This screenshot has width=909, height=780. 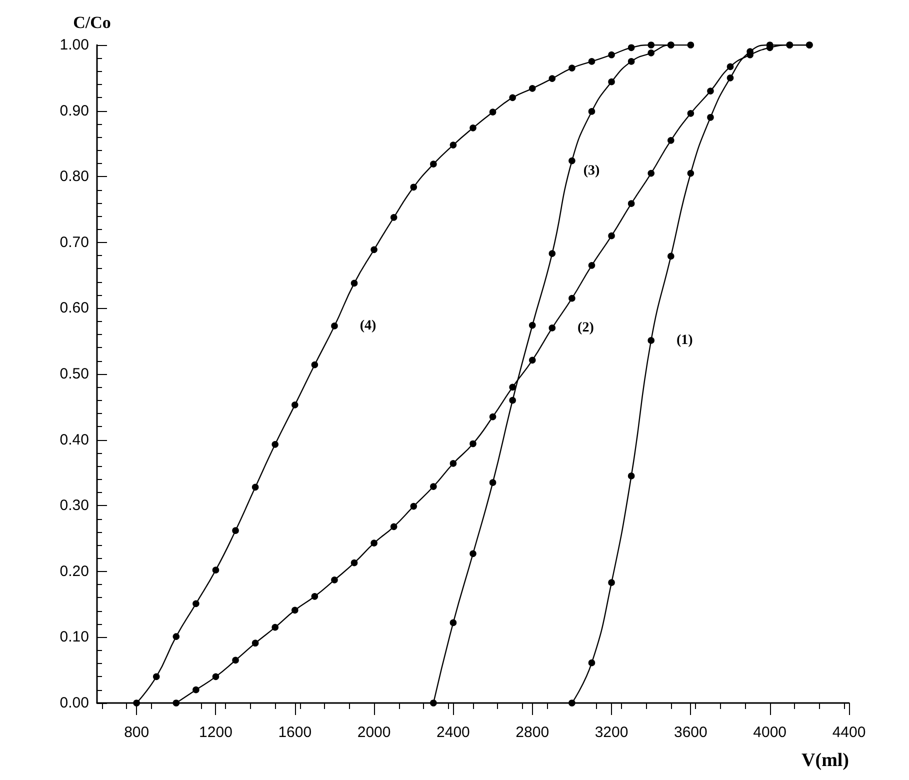 I want to click on series-label: (4), so click(x=368, y=326).